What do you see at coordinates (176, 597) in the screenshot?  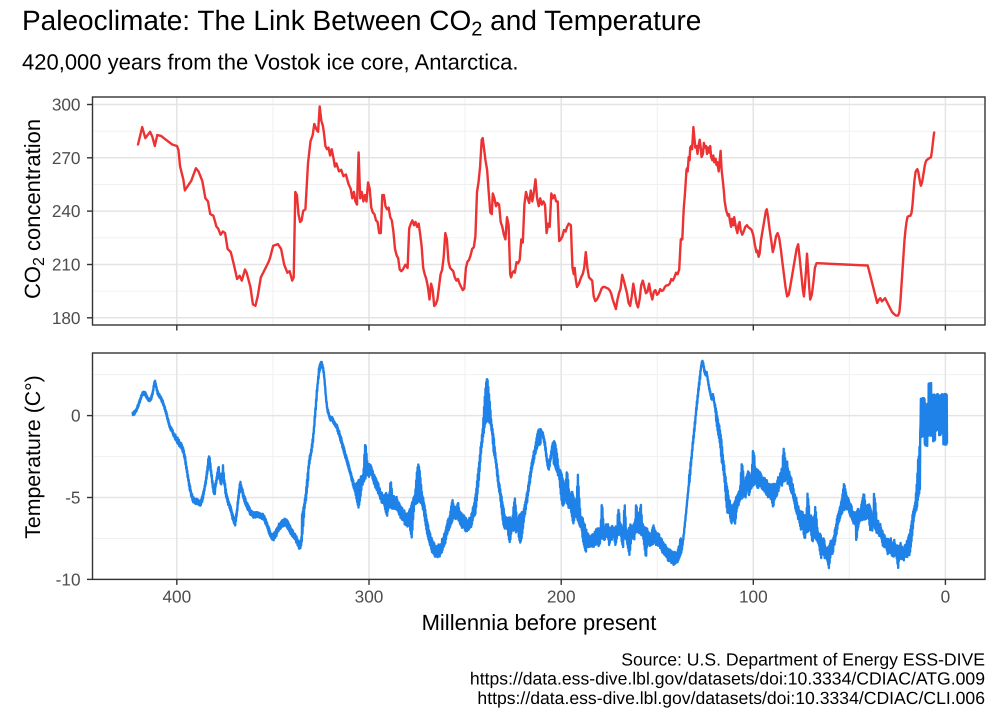 I see `svg-text: 400` at bounding box center [176, 597].